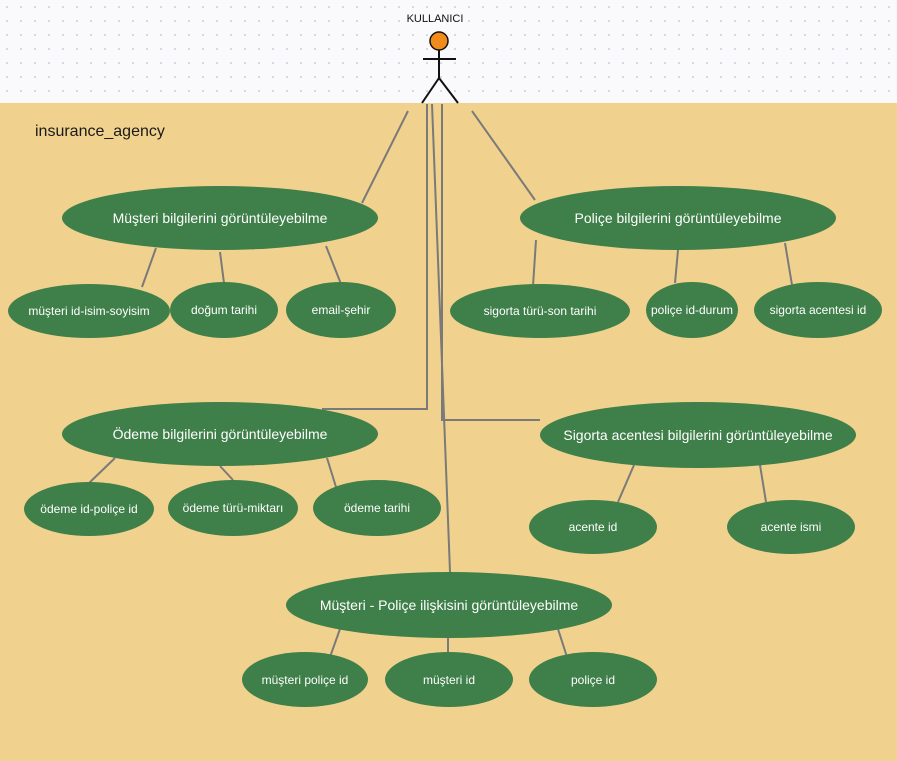  Describe the element at coordinates (100, 131) in the screenshot. I see `system-name: insurance_agency` at that location.